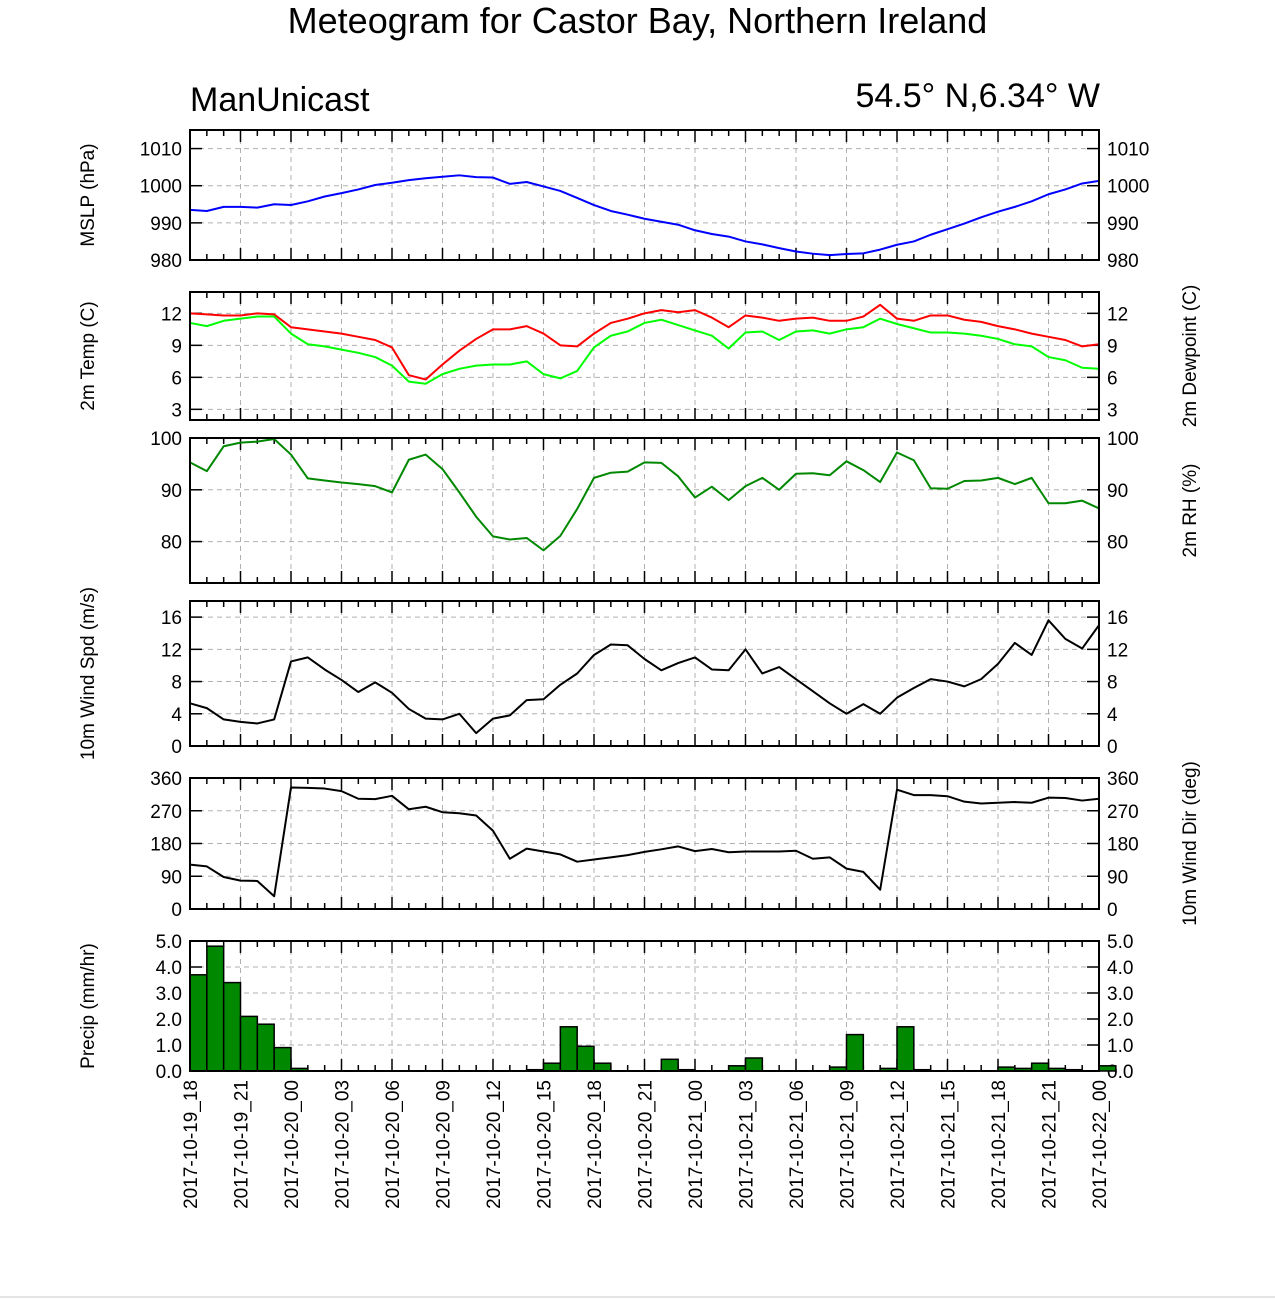 The height and width of the screenshot is (1299, 1275). What do you see at coordinates (88, 194) in the screenshot?
I see `y-axis-label-left: MSLP (hPa)` at bounding box center [88, 194].